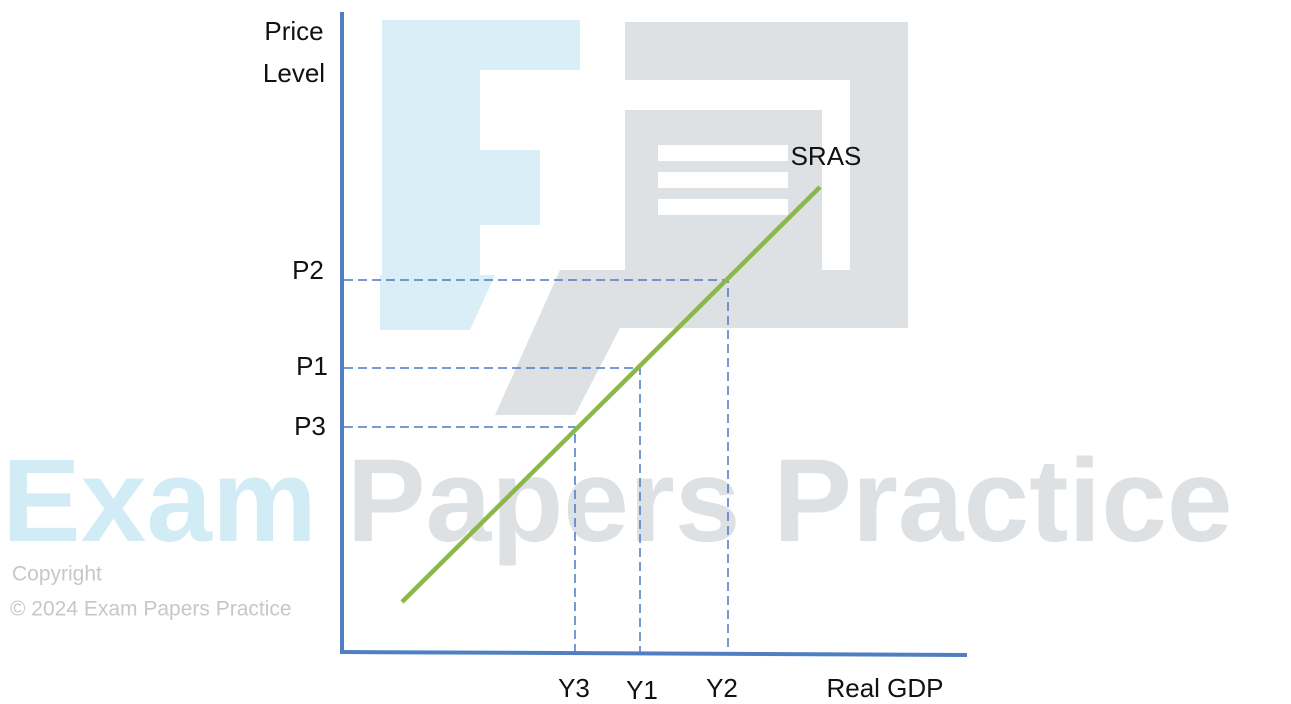  What do you see at coordinates (481, 147) in the screenshot?
I see `logo-e` at bounding box center [481, 147].